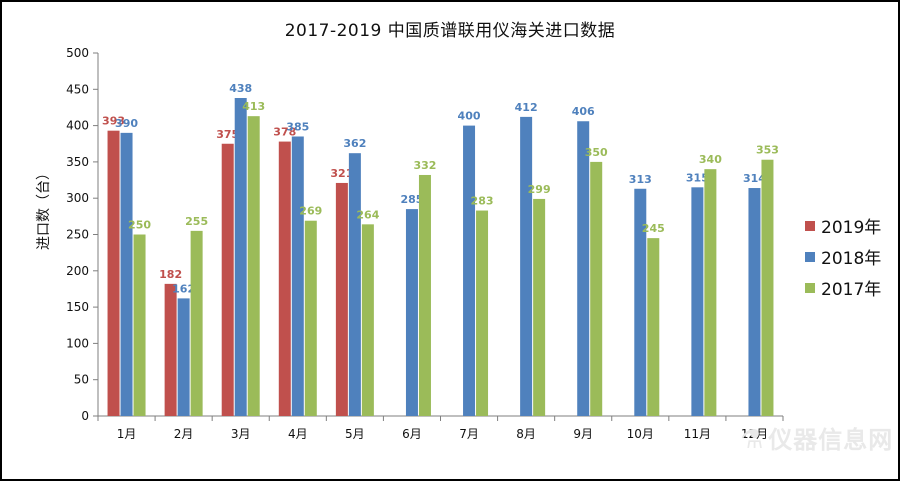 This screenshot has width=900, height=481. Describe the element at coordinates (183, 288) in the screenshot. I see `data-label: 162` at that location.